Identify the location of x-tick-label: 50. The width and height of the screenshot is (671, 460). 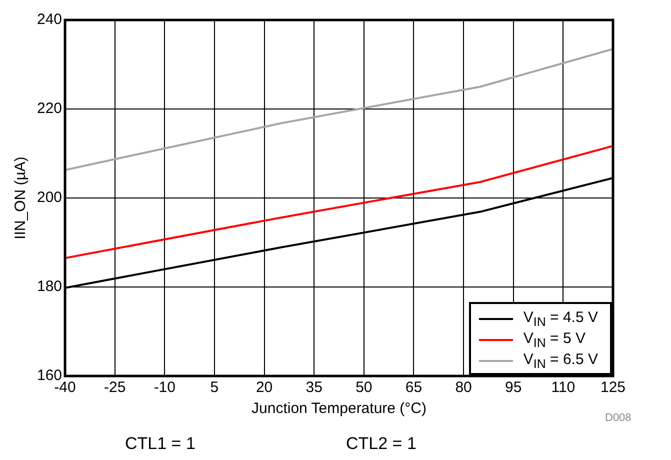
(364, 387).